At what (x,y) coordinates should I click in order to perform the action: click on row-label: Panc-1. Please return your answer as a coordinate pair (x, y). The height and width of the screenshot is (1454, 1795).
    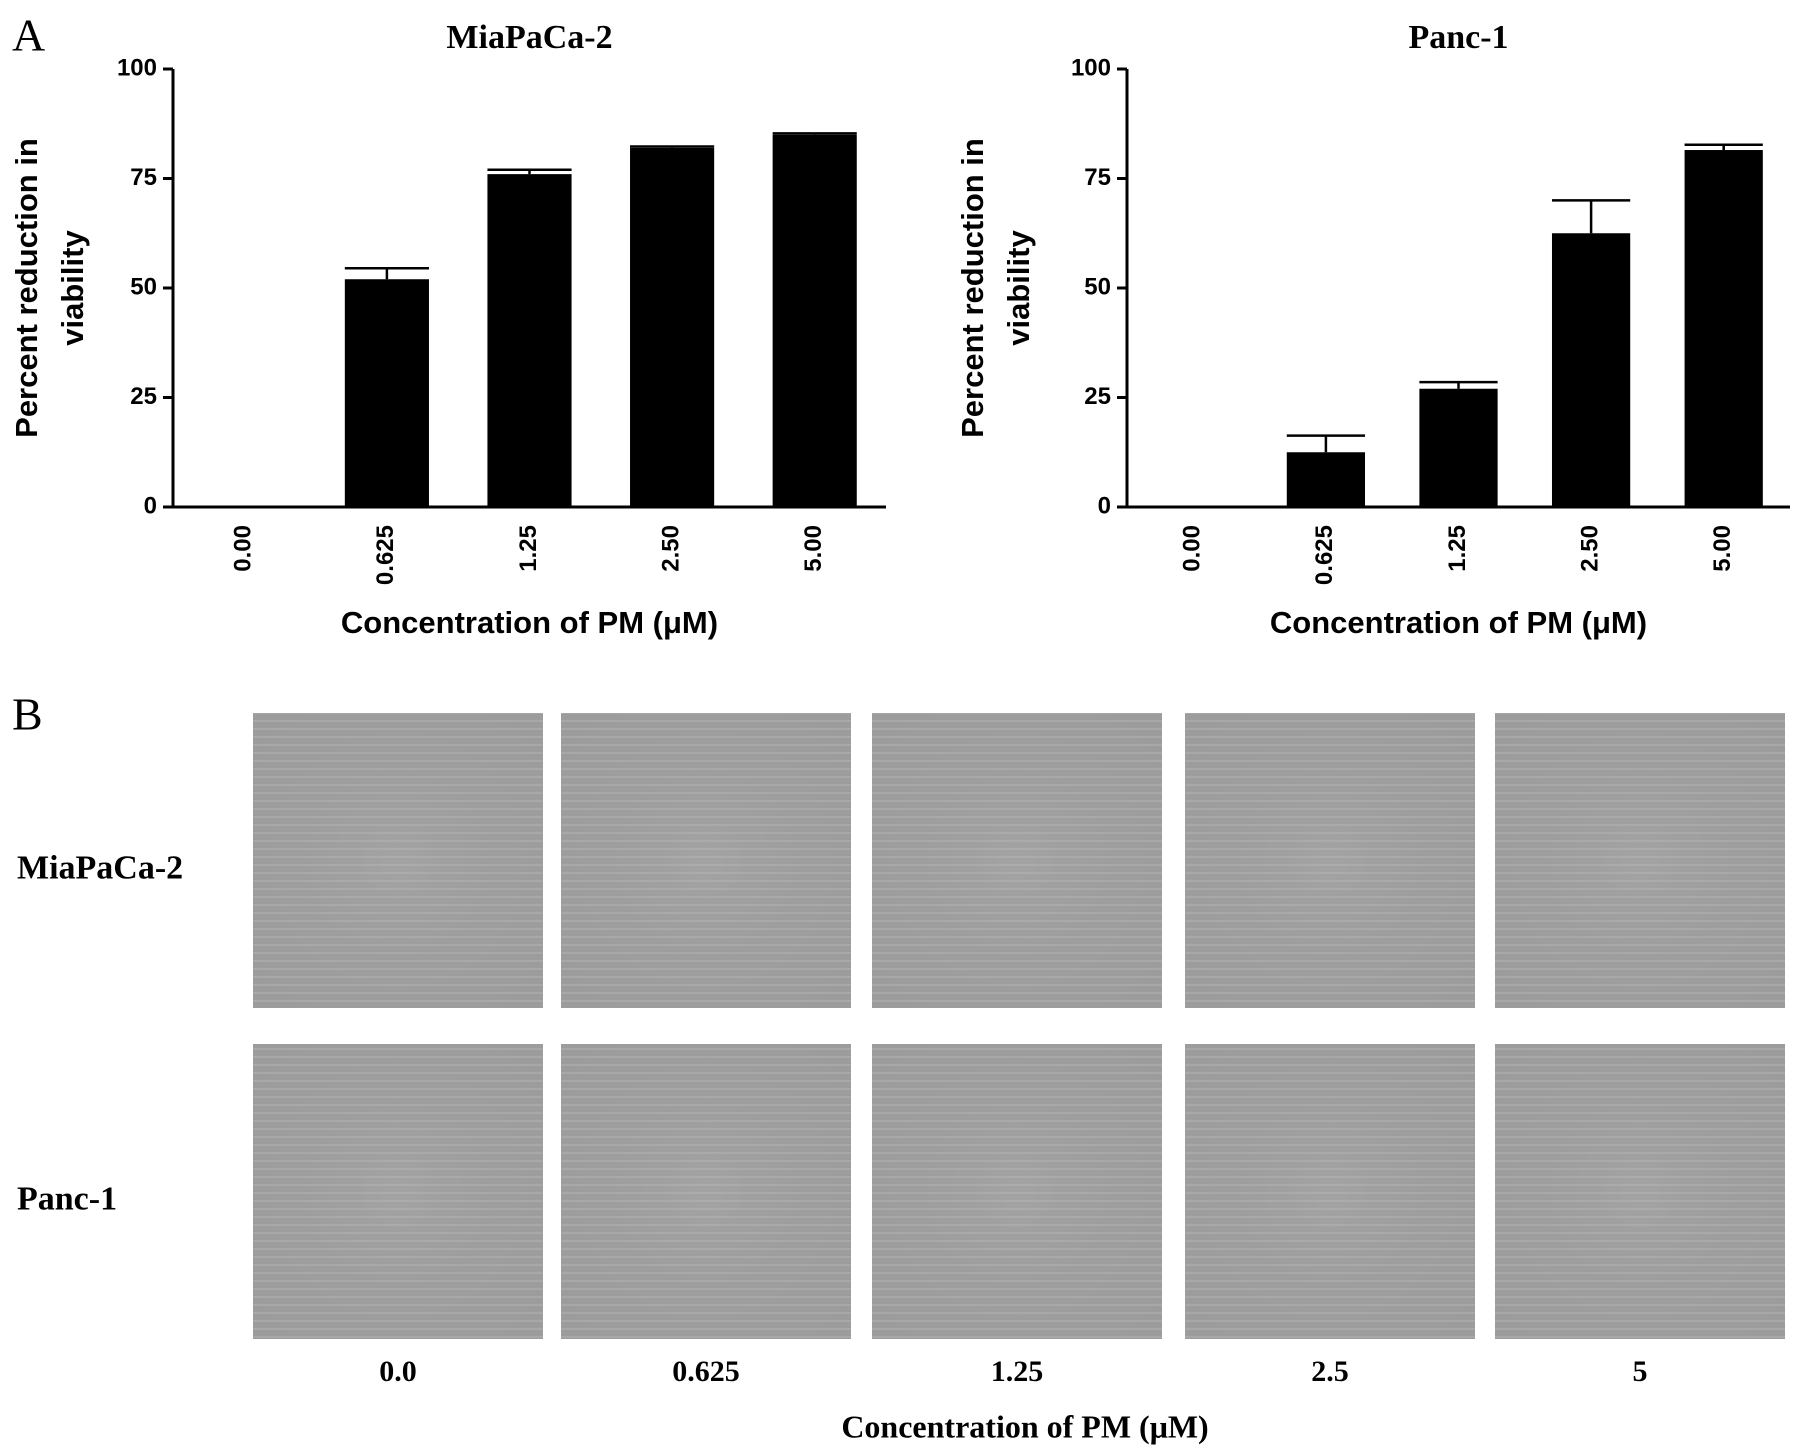
    Looking at the image, I should click on (67, 1198).